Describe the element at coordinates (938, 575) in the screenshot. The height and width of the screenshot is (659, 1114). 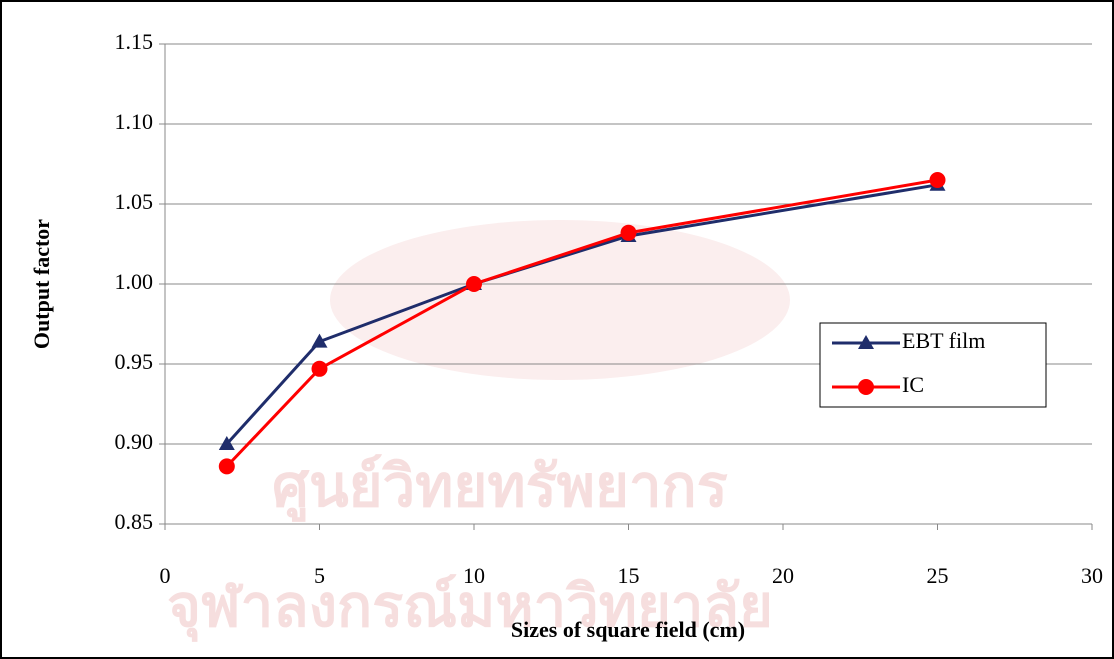
I see `x-tick-label: 25` at that location.